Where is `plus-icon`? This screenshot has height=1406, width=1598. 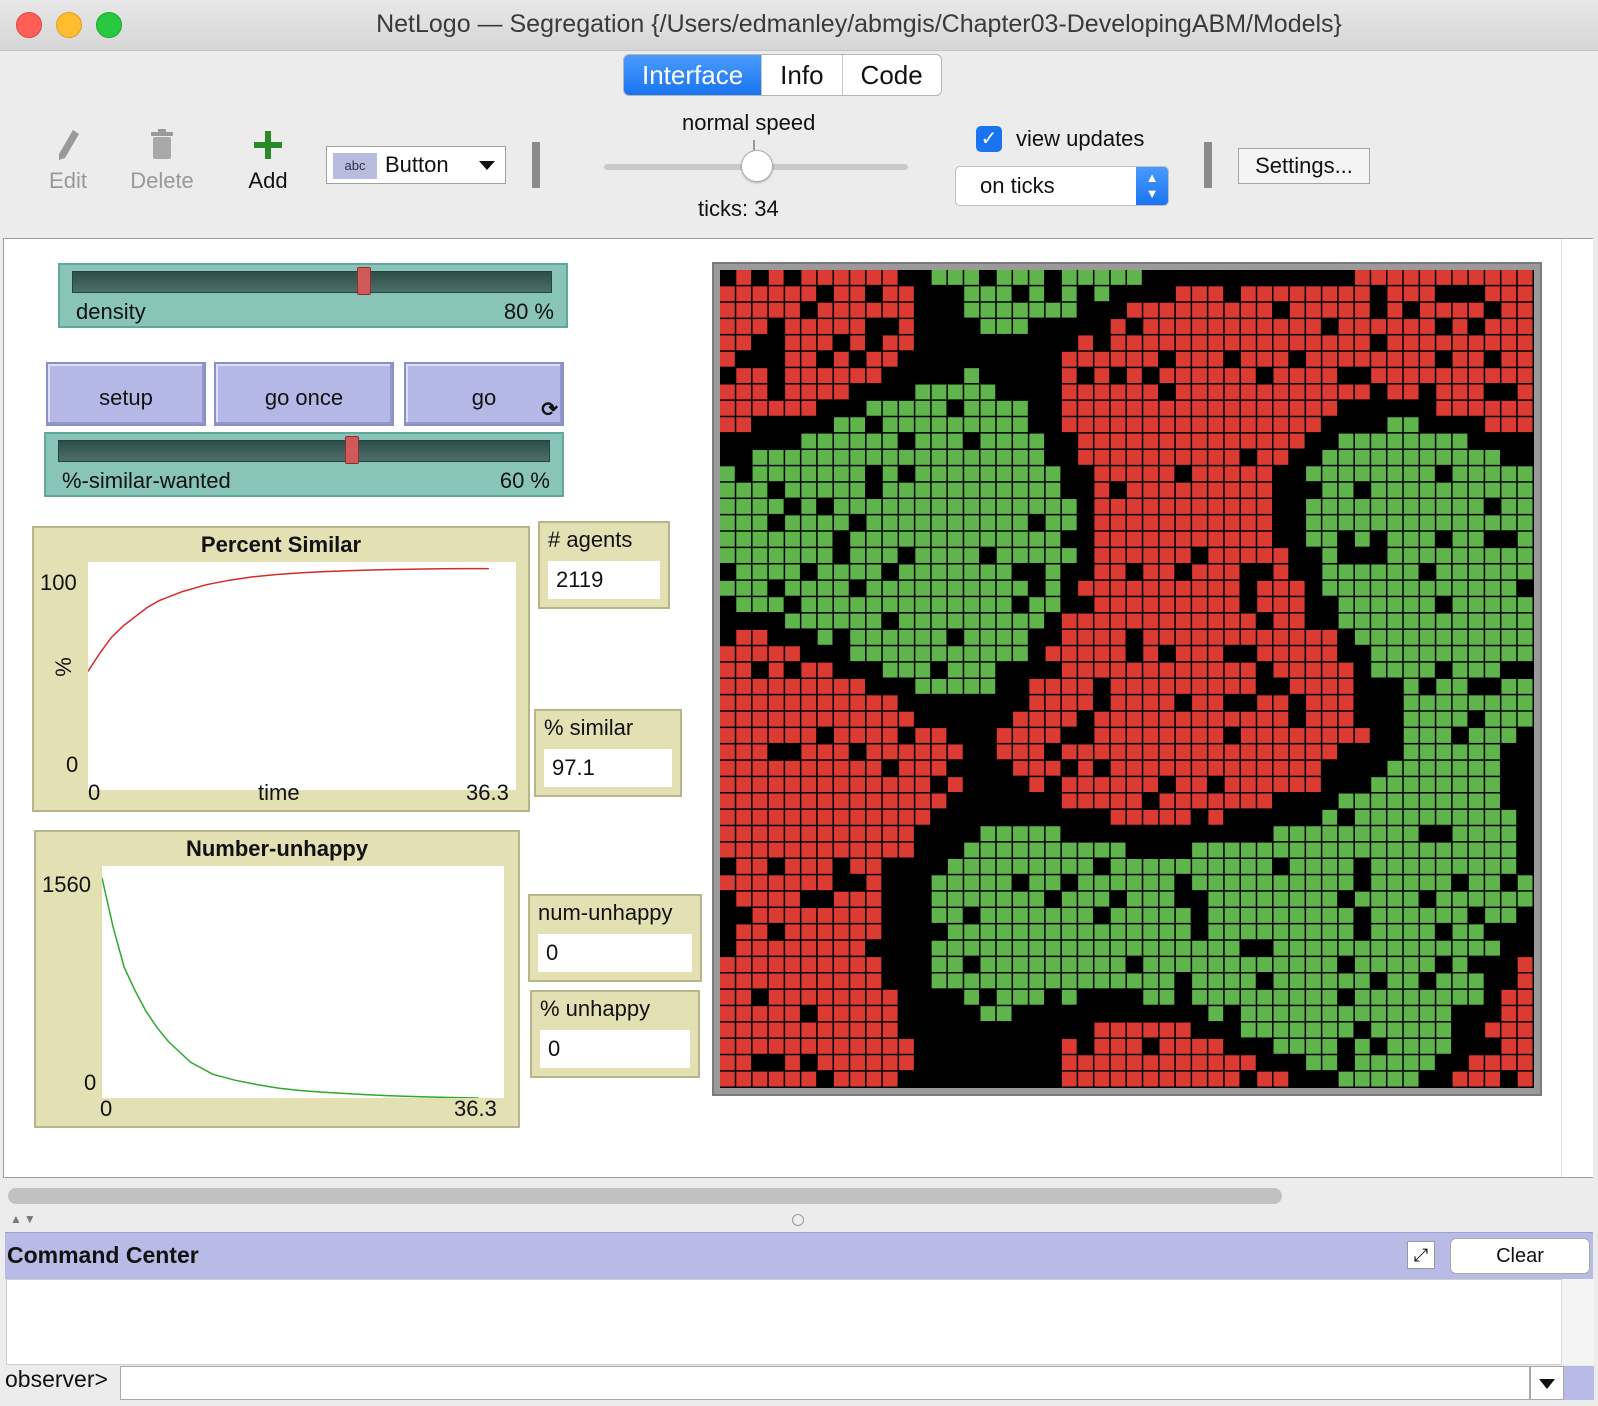 plus-icon is located at coordinates (268, 148).